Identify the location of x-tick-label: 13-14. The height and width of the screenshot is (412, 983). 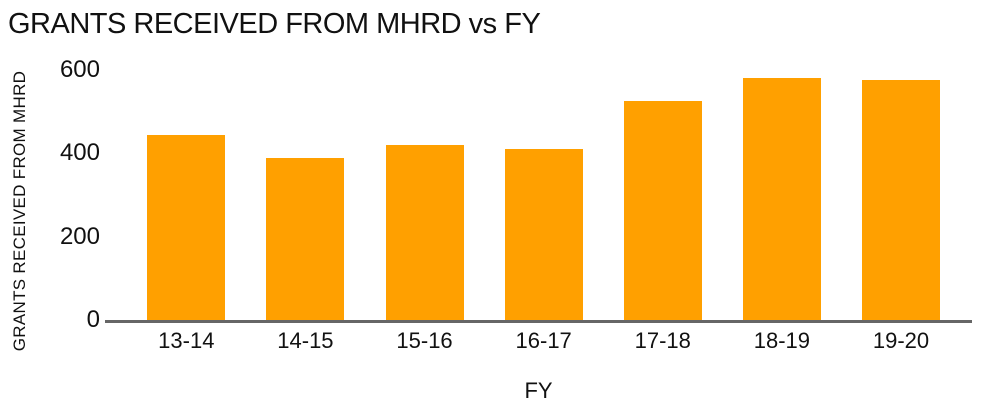
(186, 340).